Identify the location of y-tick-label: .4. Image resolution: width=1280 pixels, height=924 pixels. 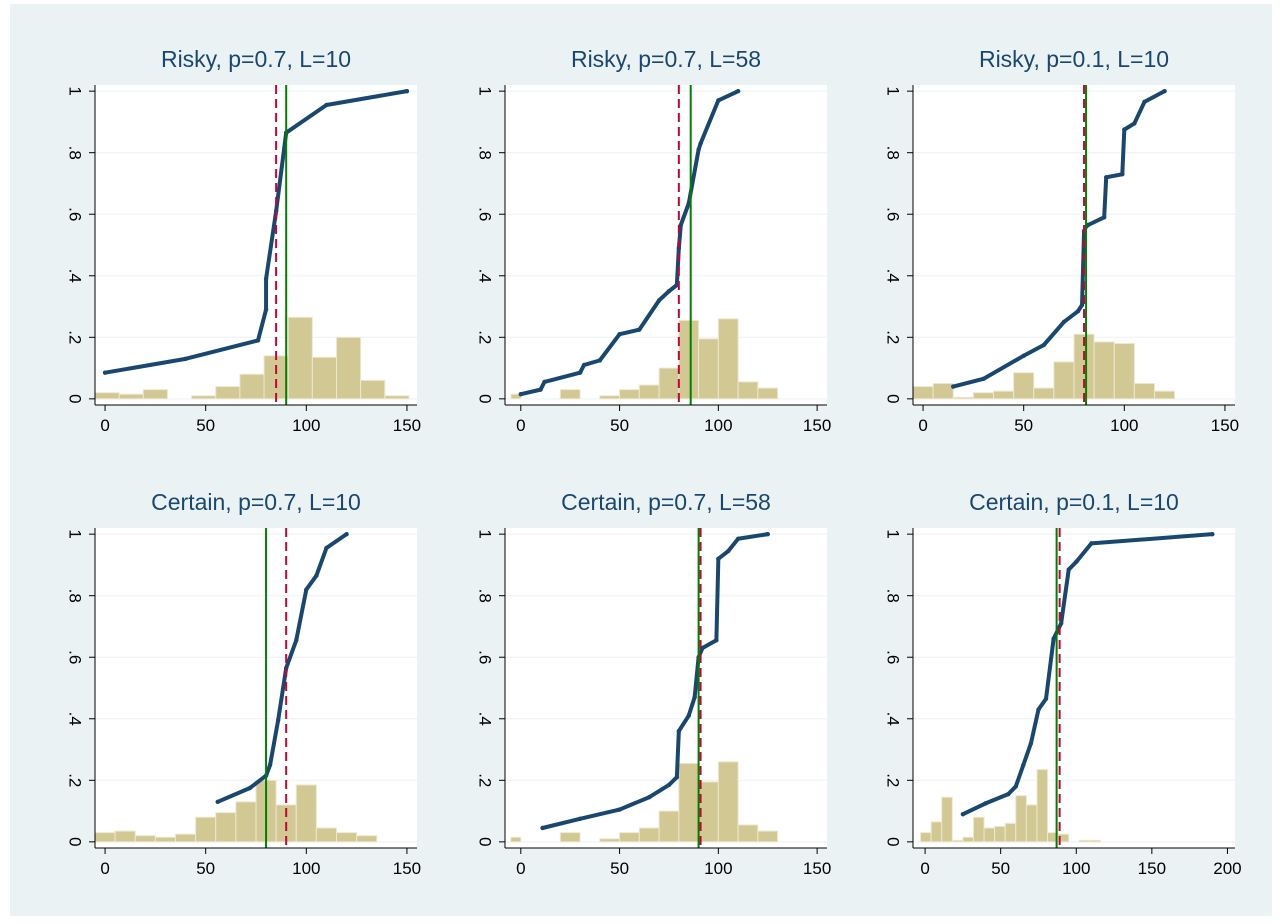
(75, 276).